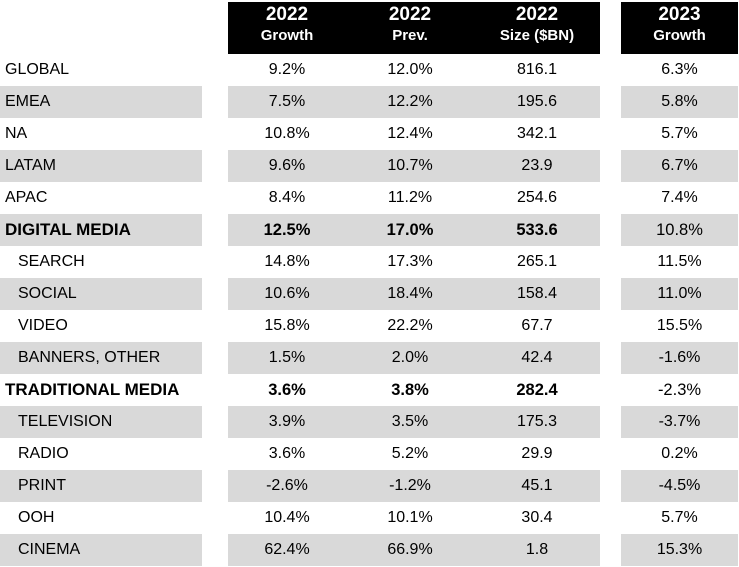 The width and height of the screenshot is (739, 567). Describe the element at coordinates (537, 35) in the screenshot. I see `header-metric: Size ($BN)` at that location.